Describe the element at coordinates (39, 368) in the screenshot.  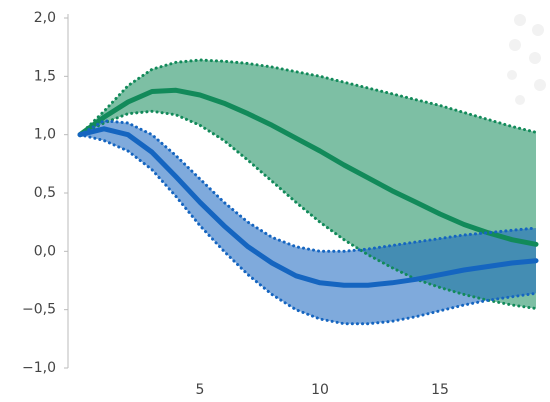
I see `y-tick-label: −1,0` at that location.